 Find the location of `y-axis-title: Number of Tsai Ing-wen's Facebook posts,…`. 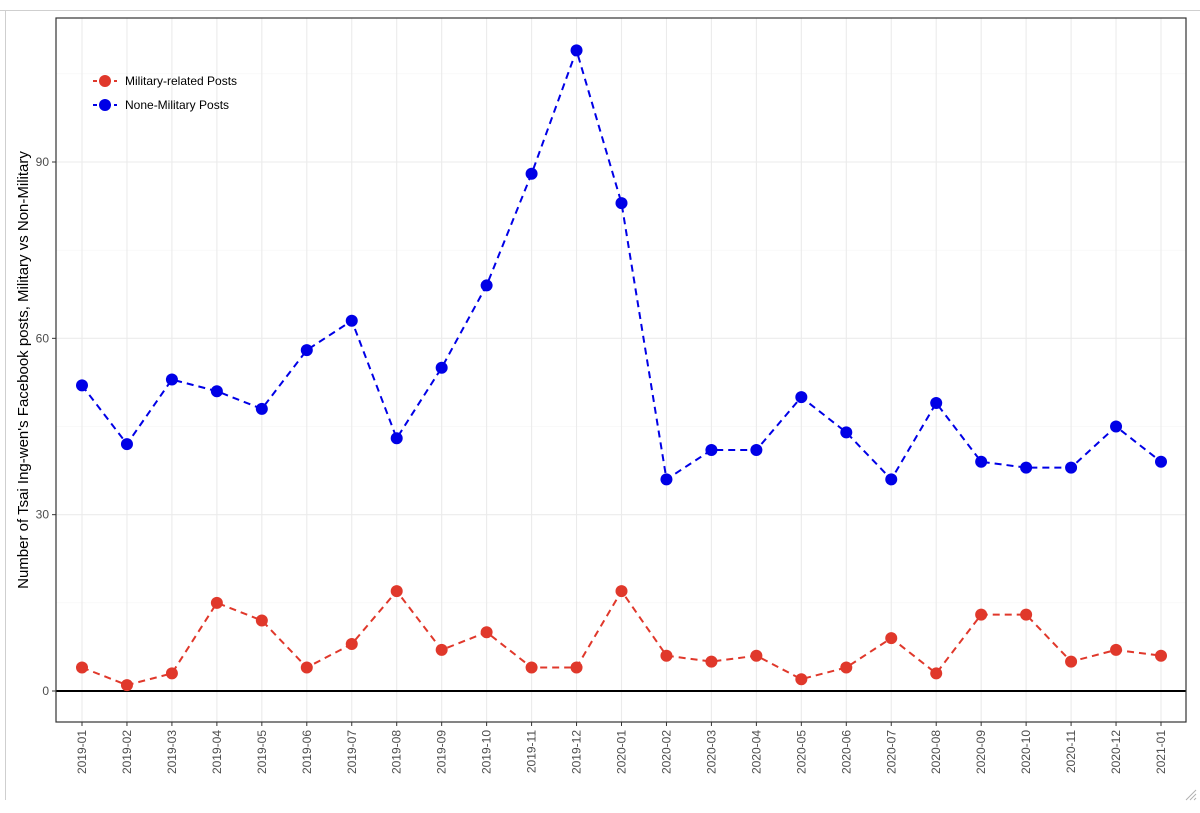

y-axis-title: Number of Tsai Ing-wen's Facebook posts,… is located at coordinates (23, 370).